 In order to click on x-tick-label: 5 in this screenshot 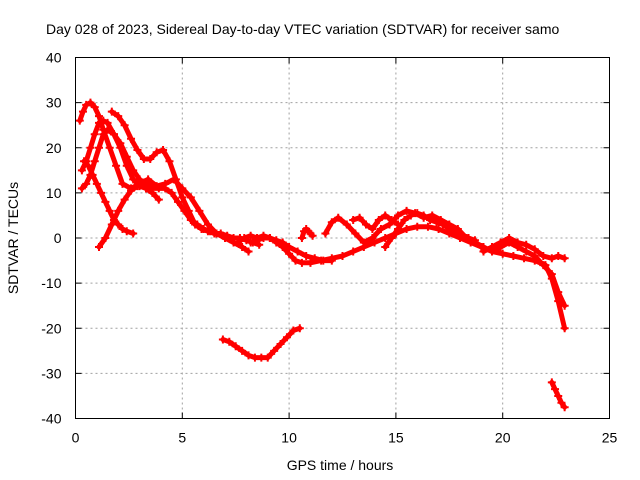, I will do `click(182, 438)`.